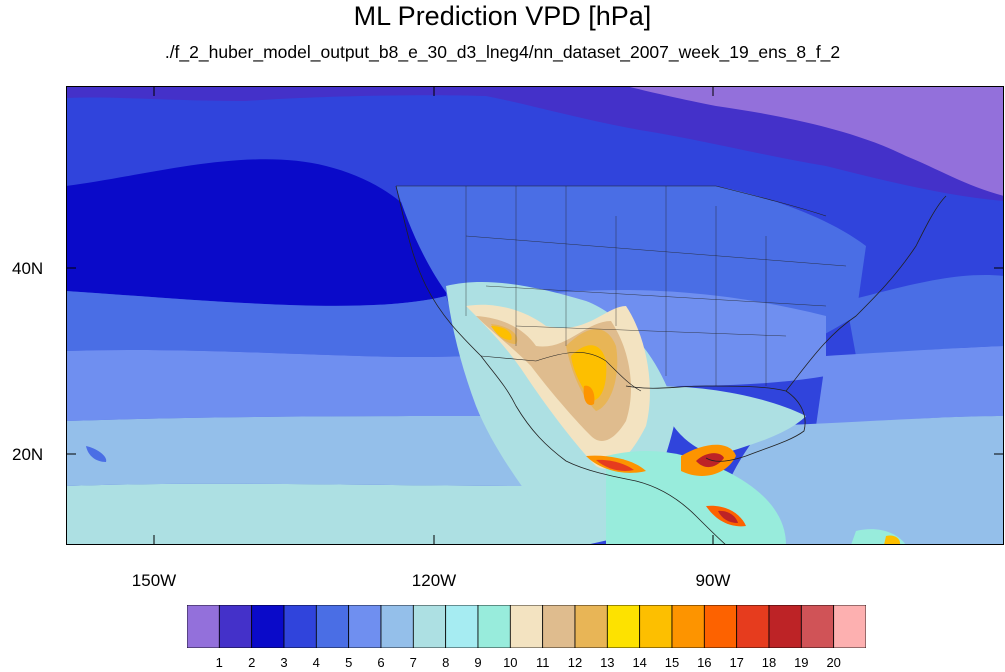  What do you see at coordinates (542, 662) in the screenshot?
I see `colorbar-label: 11` at bounding box center [542, 662].